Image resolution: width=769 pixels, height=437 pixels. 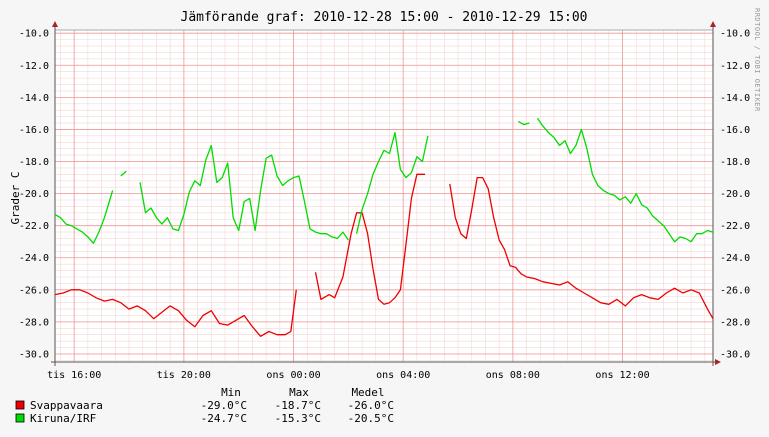 I want to click on y-tick-label: -28.0, so click(x=34, y=322).